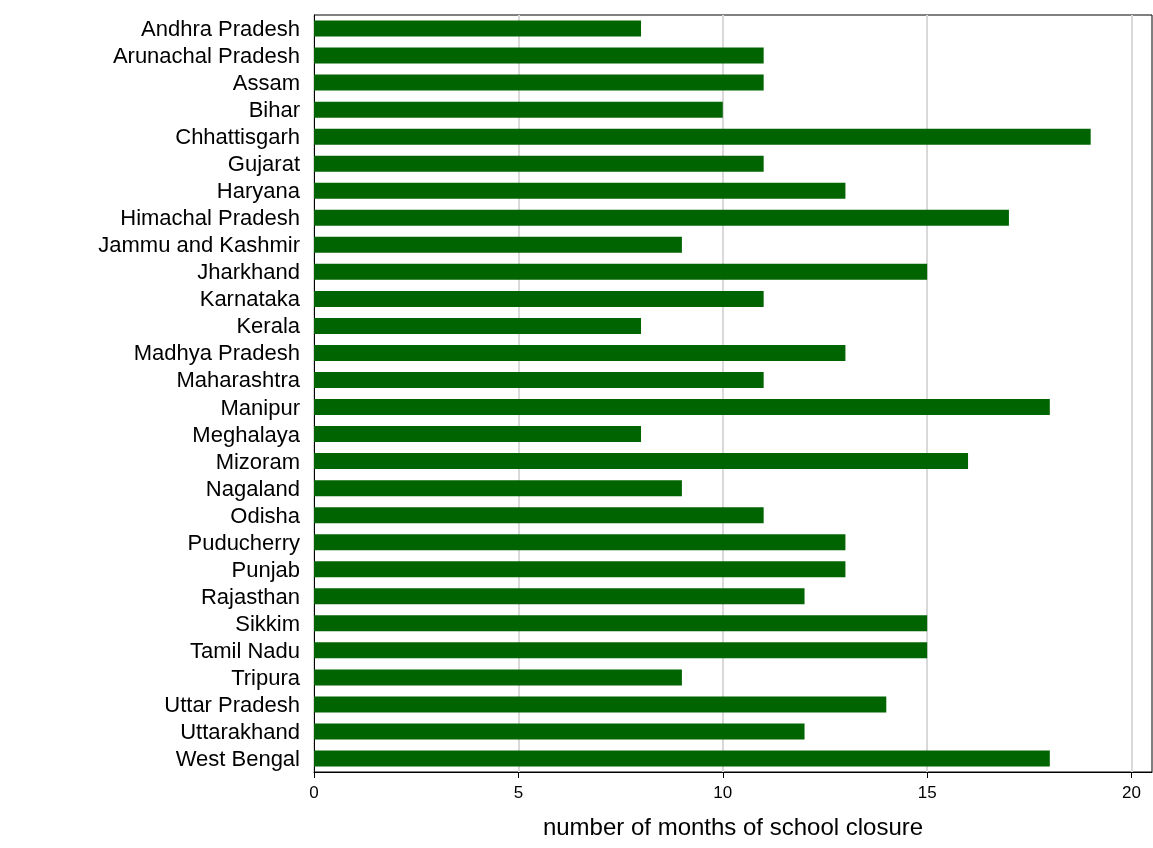 The height and width of the screenshot is (848, 1153). I want to click on y-tick-label: Karnataka, so click(250, 299).